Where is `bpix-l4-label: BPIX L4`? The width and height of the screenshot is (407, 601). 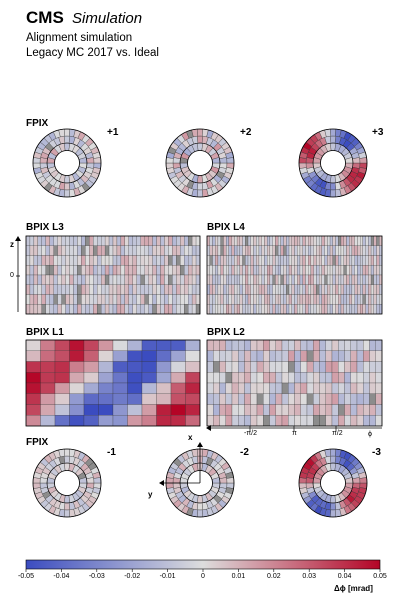
bpix-l4-label: BPIX L4 is located at coordinates (226, 227).